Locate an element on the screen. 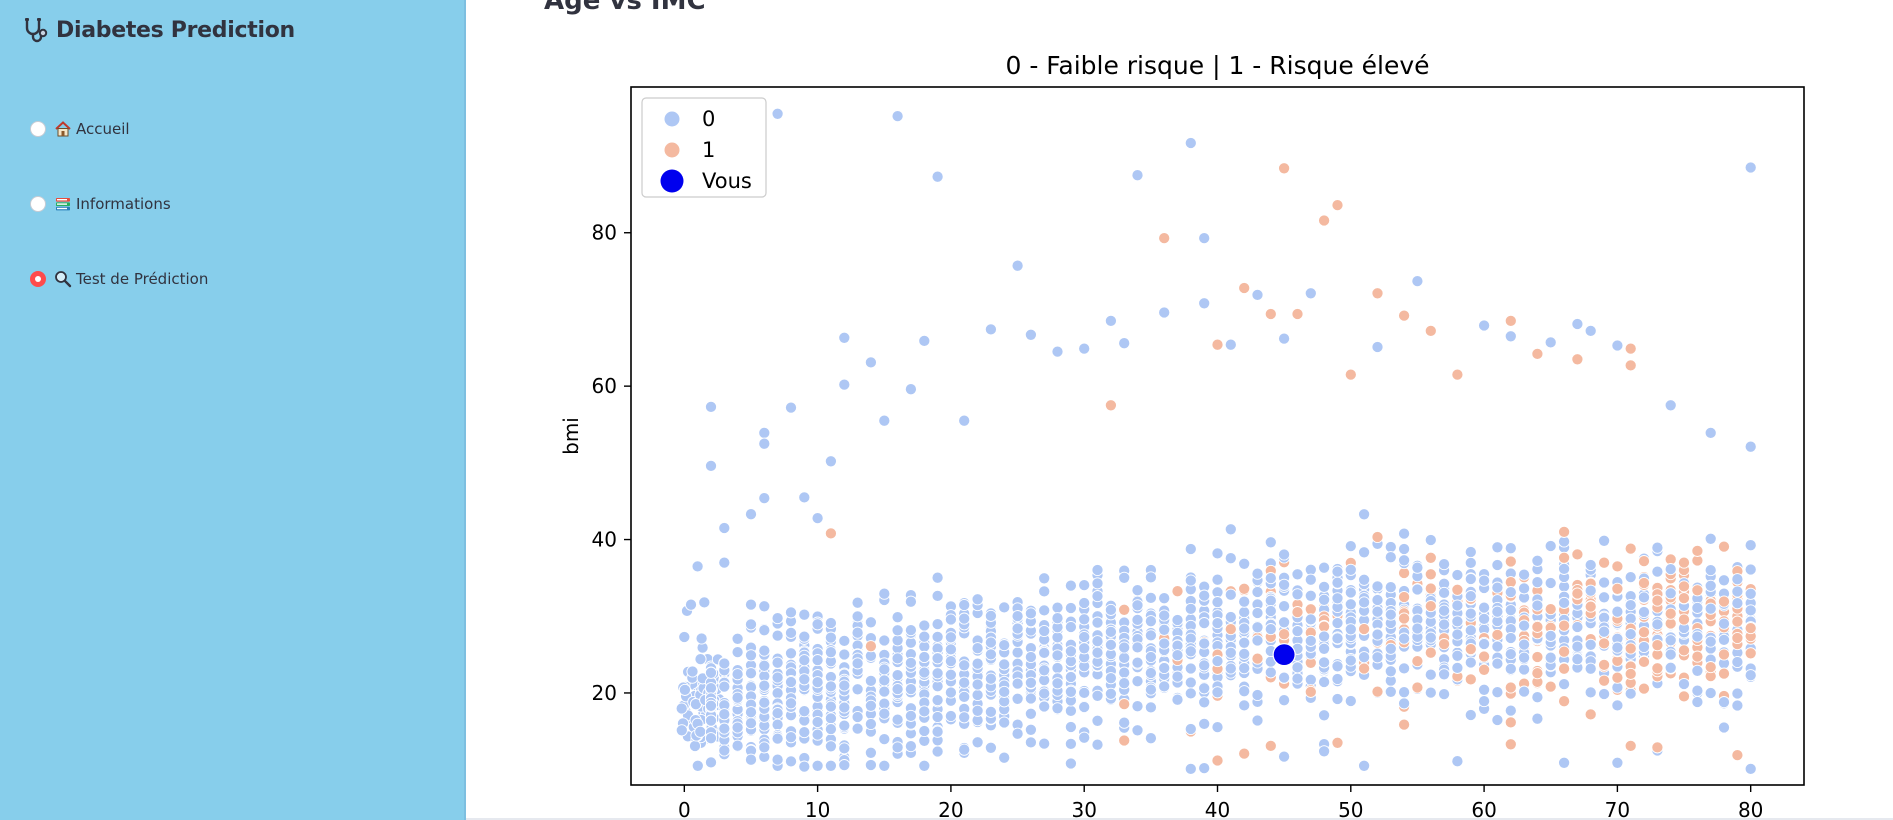 The image size is (1893, 820). nav-label-test-prediction: Test de Prédiction is located at coordinates (142, 279).